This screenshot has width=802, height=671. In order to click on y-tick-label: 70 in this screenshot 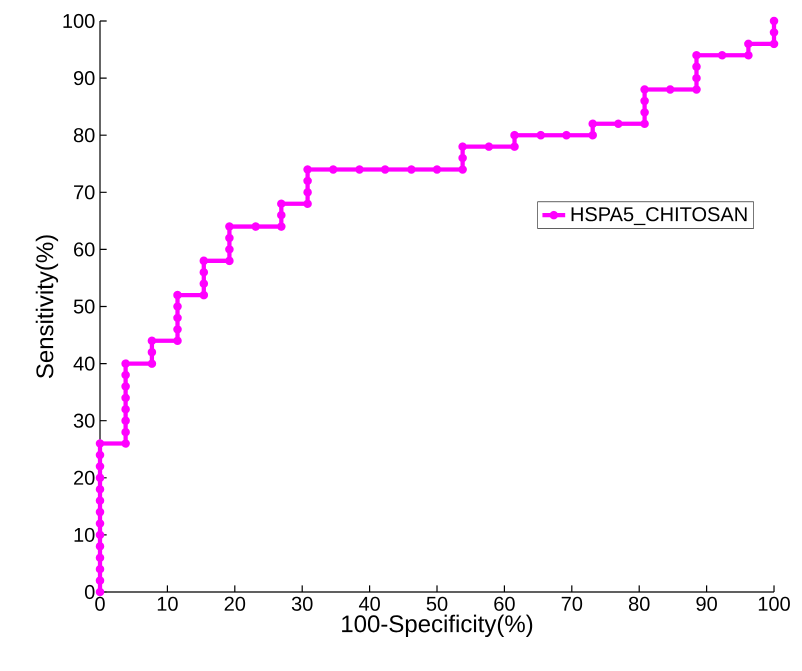, I will do `click(84, 192)`.